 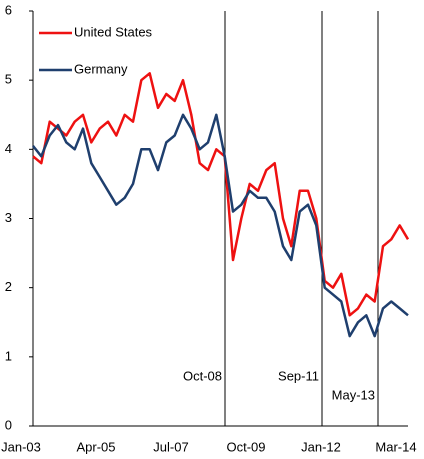 What do you see at coordinates (8, 79) in the screenshot?
I see `y-tick-label: 5` at bounding box center [8, 79].